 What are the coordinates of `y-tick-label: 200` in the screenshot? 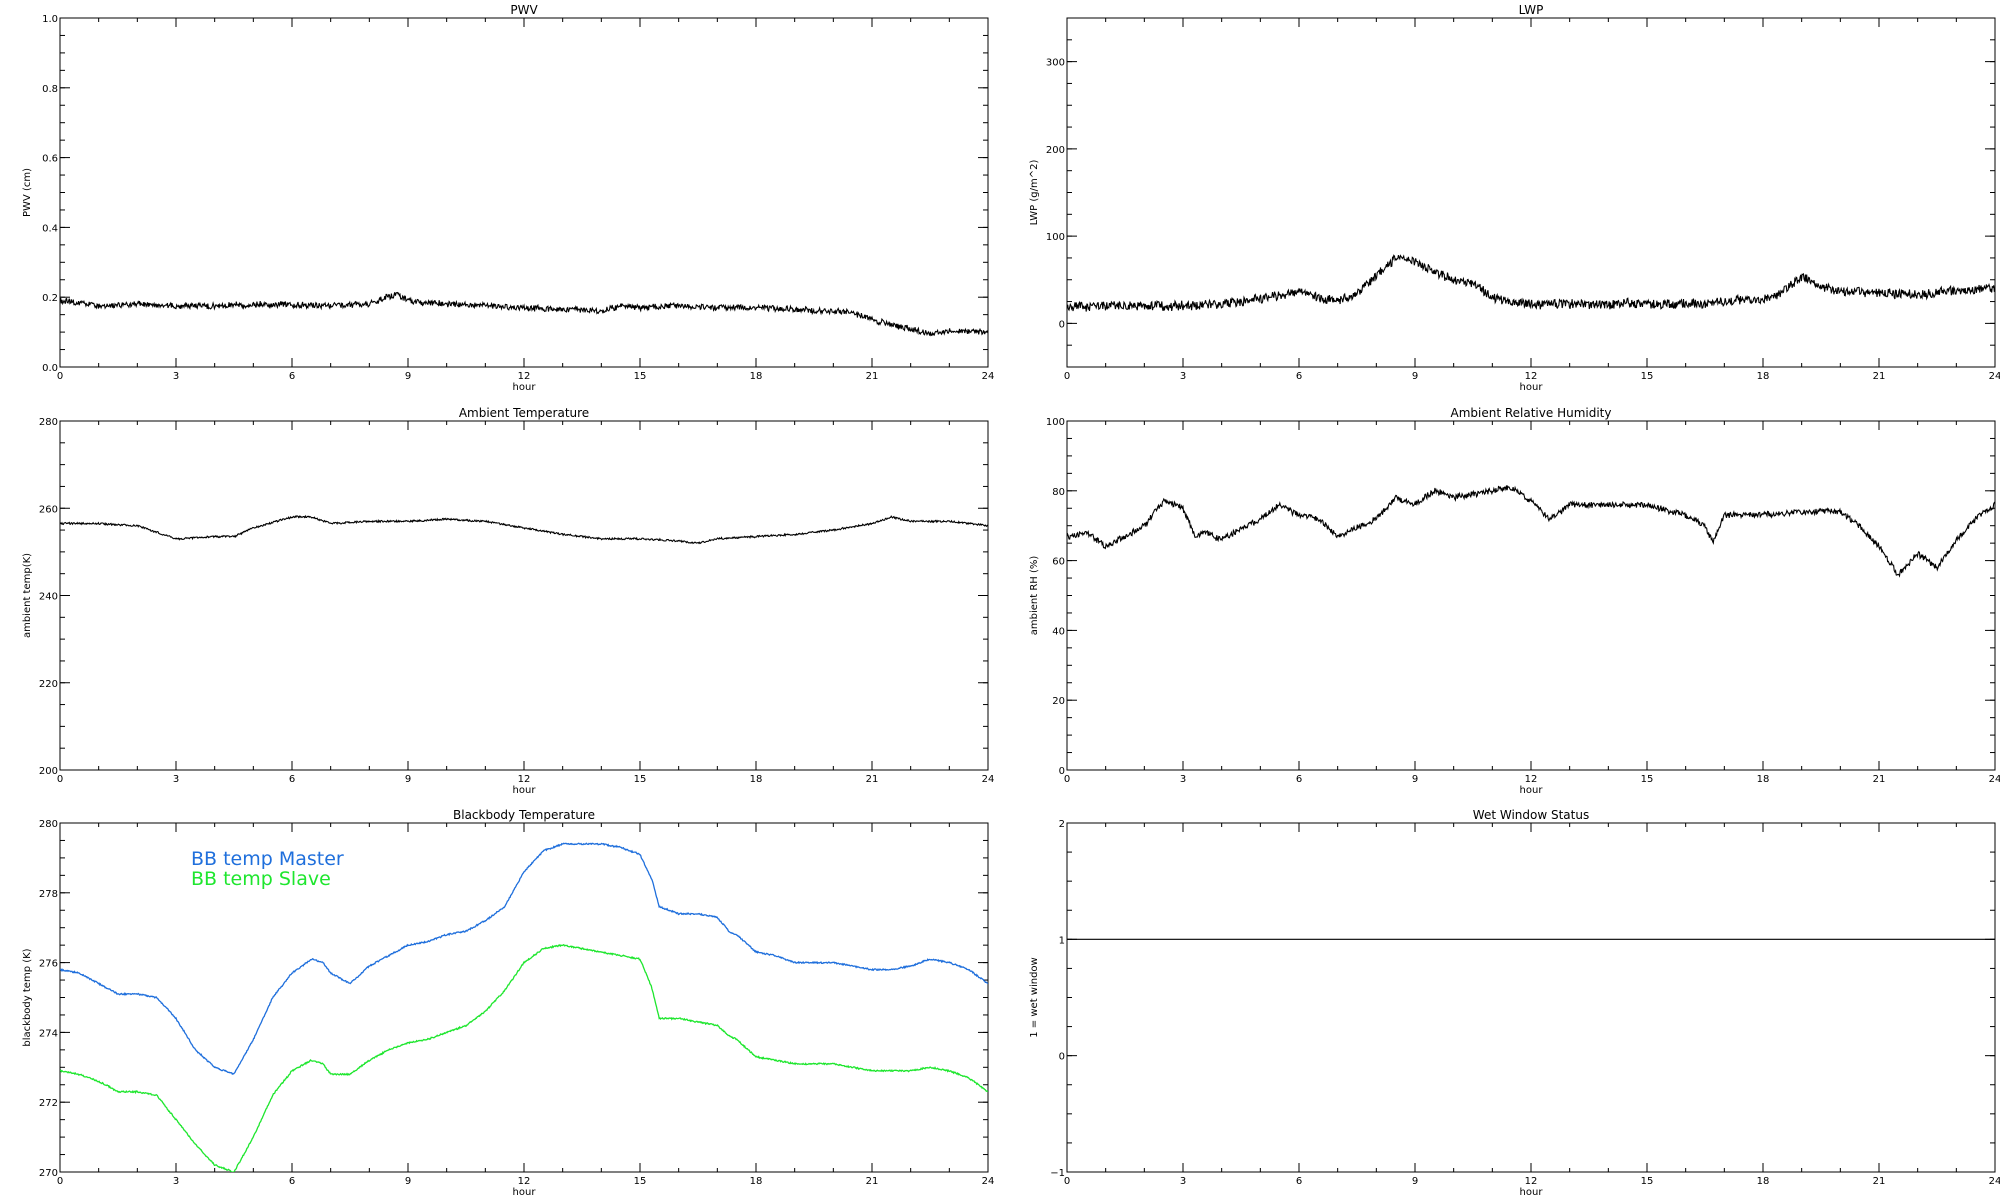 It's located at (48, 771).